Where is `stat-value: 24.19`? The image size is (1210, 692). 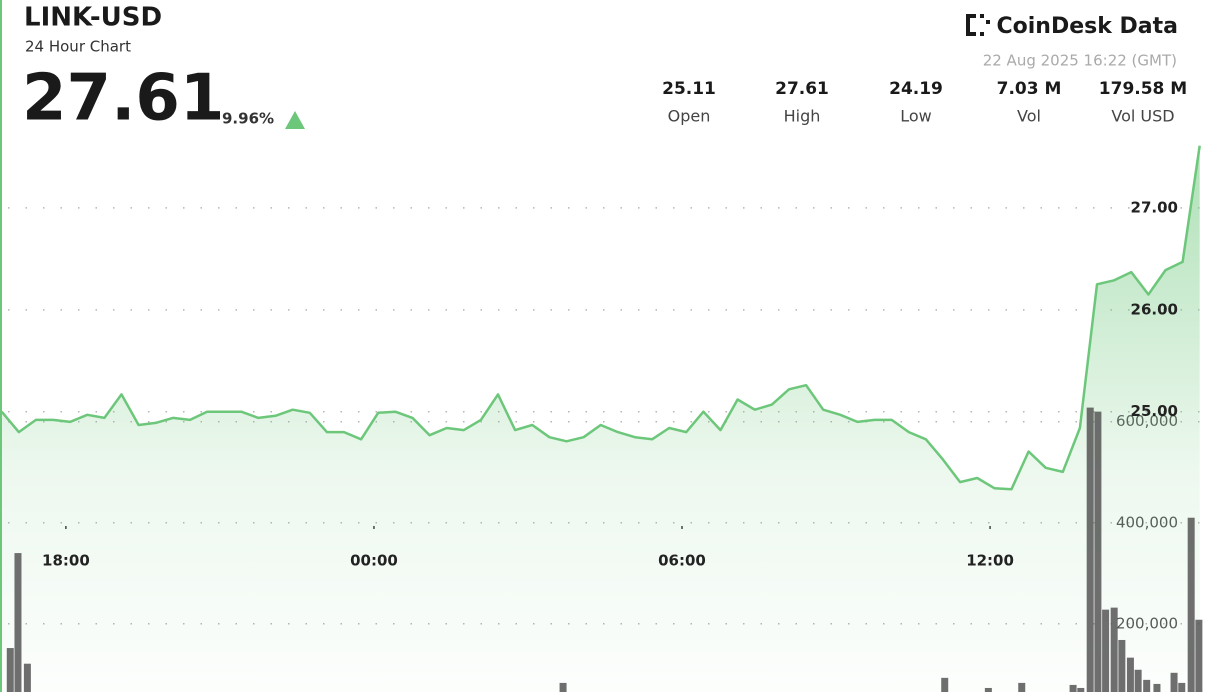 stat-value: 24.19 is located at coordinates (916, 89).